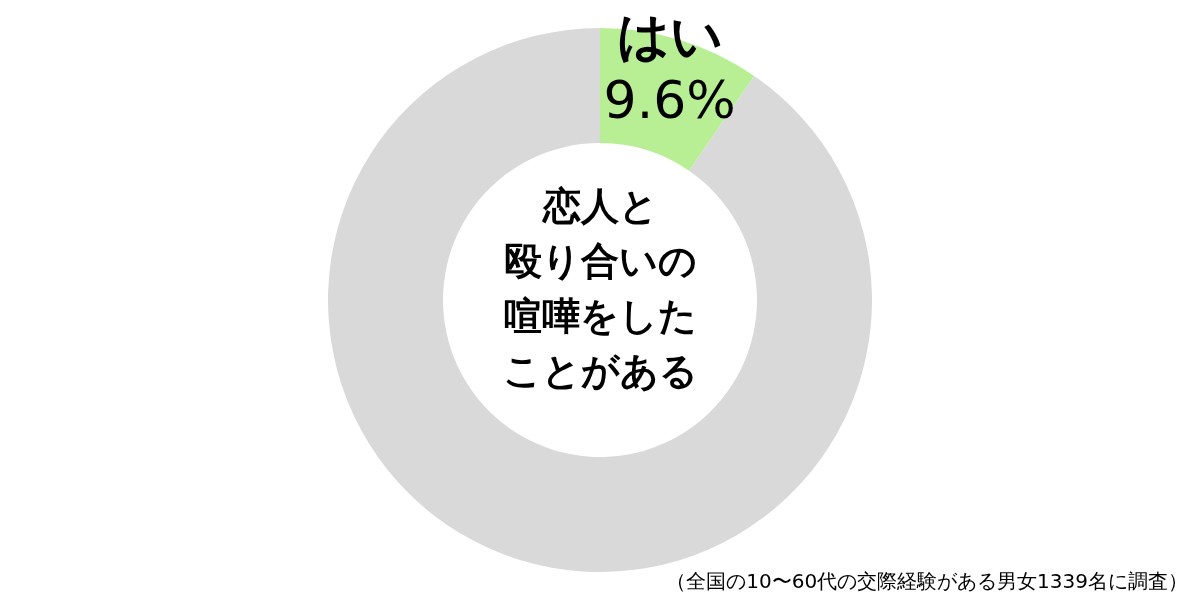  What do you see at coordinates (927, 581) in the screenshot?
I see `text: （全国の10〜60代の交際経験がある男女1339名に調査）` at bounding box center [927, 581].